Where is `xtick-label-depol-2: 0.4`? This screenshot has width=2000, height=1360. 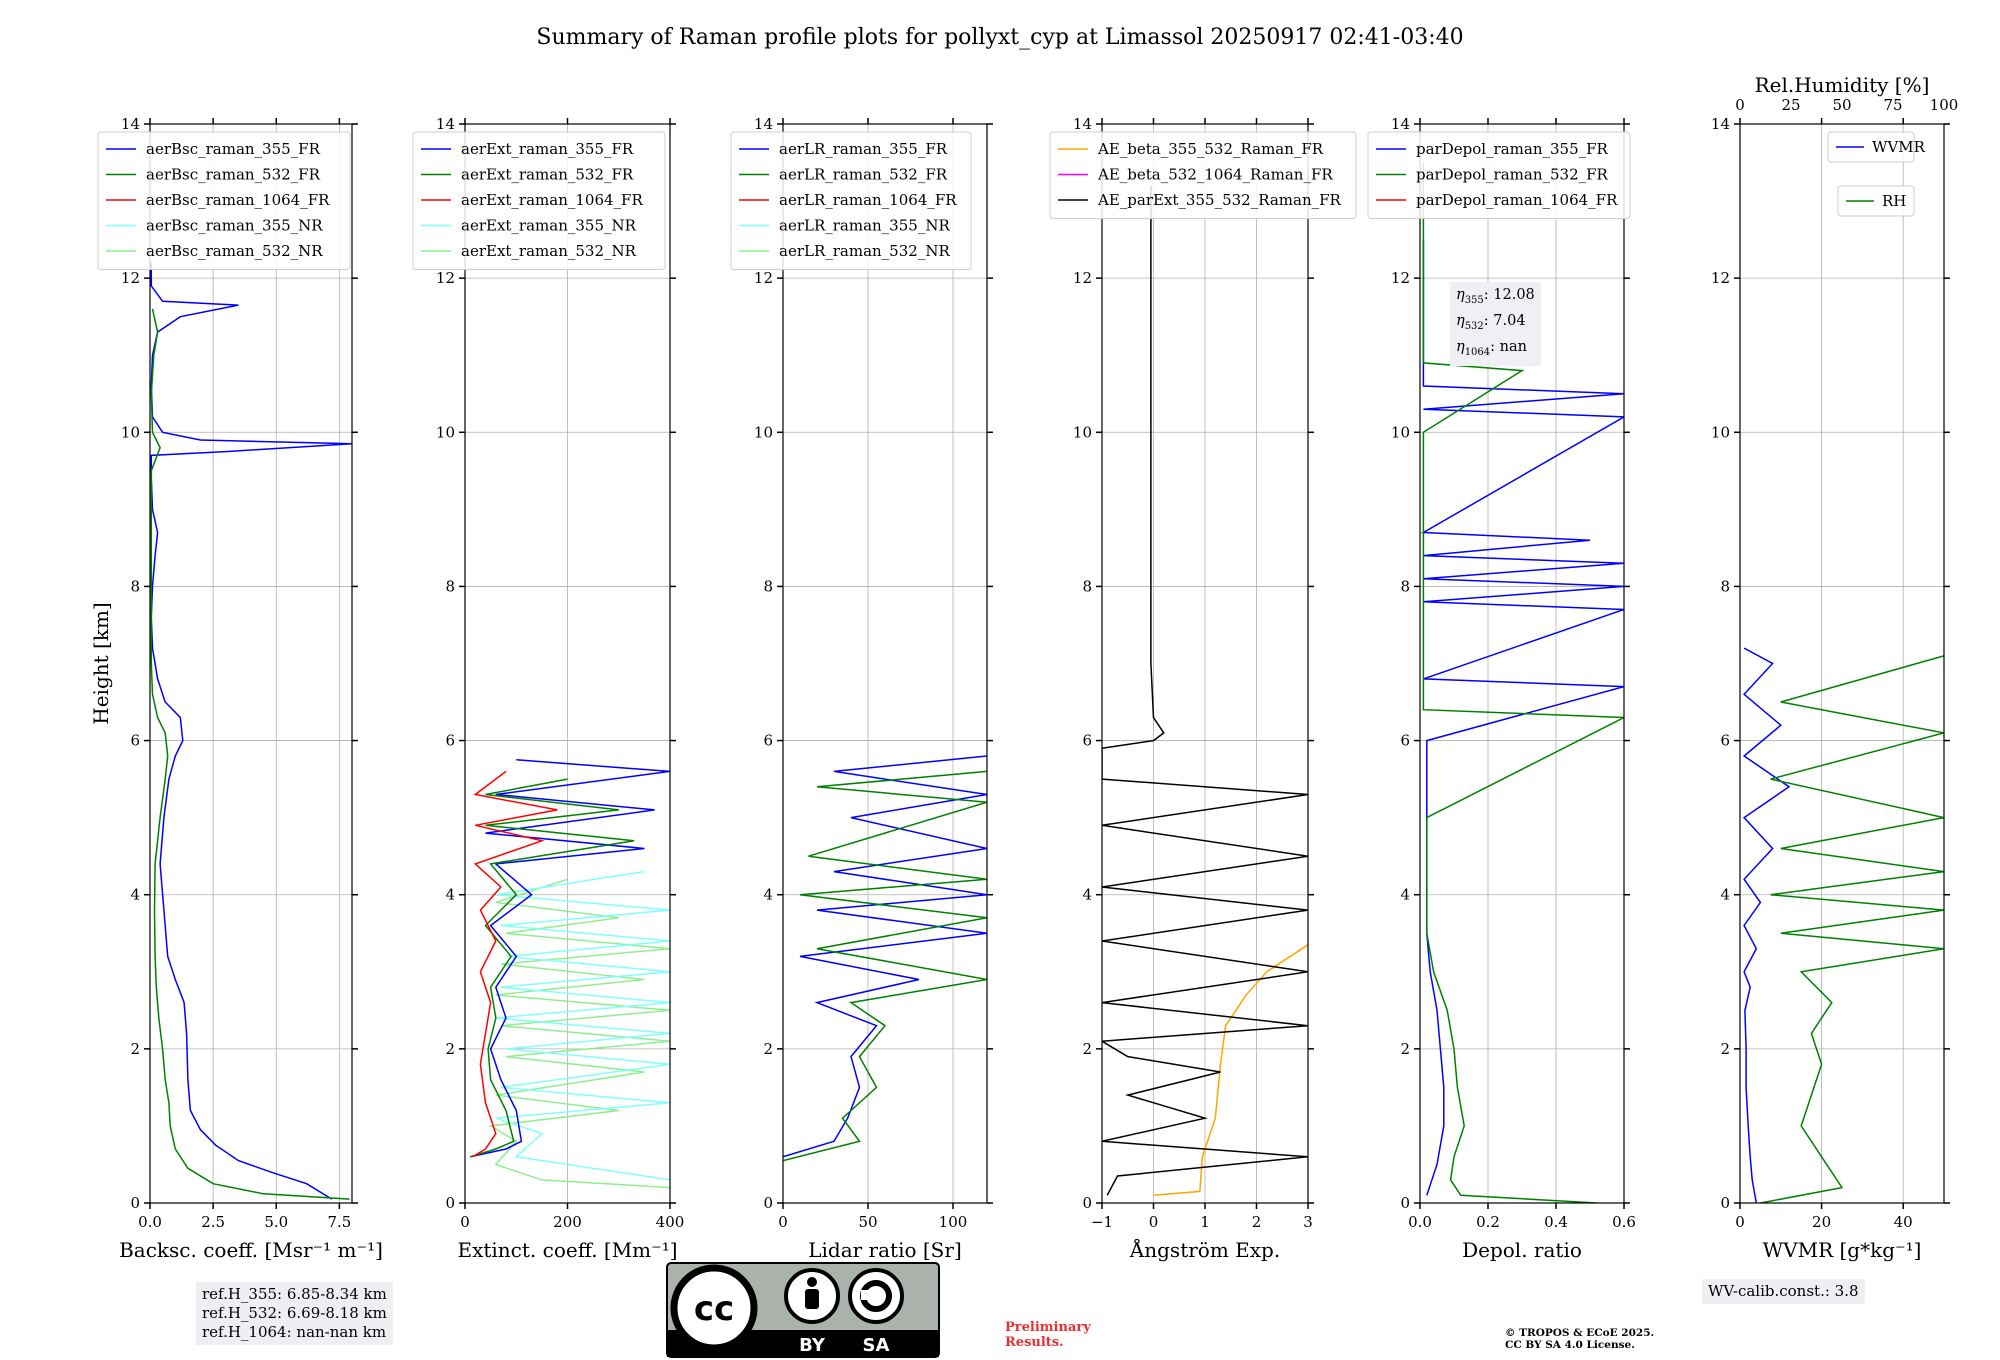 xtick-label-depol-2: 0.4 is located at coordinates (1556, 1222).